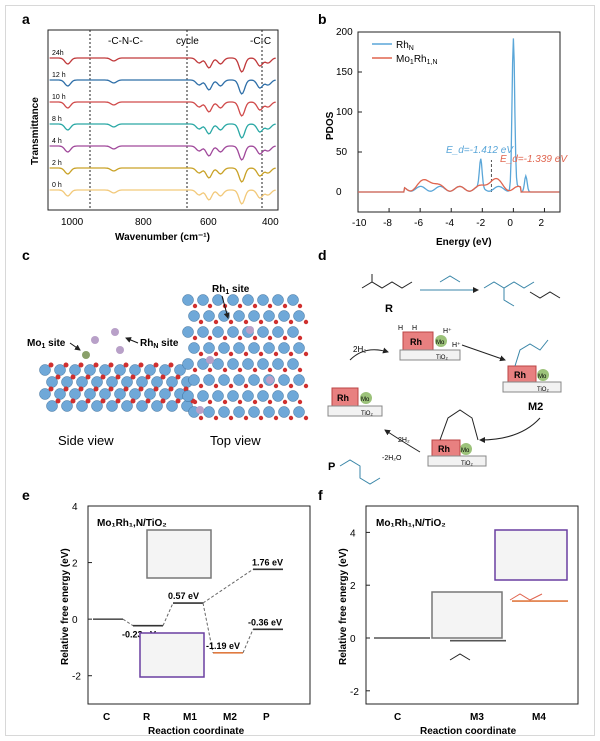  Describe the element at coordinates (163, 120) in the screenshot. I see `panel-a-axes` at that location.